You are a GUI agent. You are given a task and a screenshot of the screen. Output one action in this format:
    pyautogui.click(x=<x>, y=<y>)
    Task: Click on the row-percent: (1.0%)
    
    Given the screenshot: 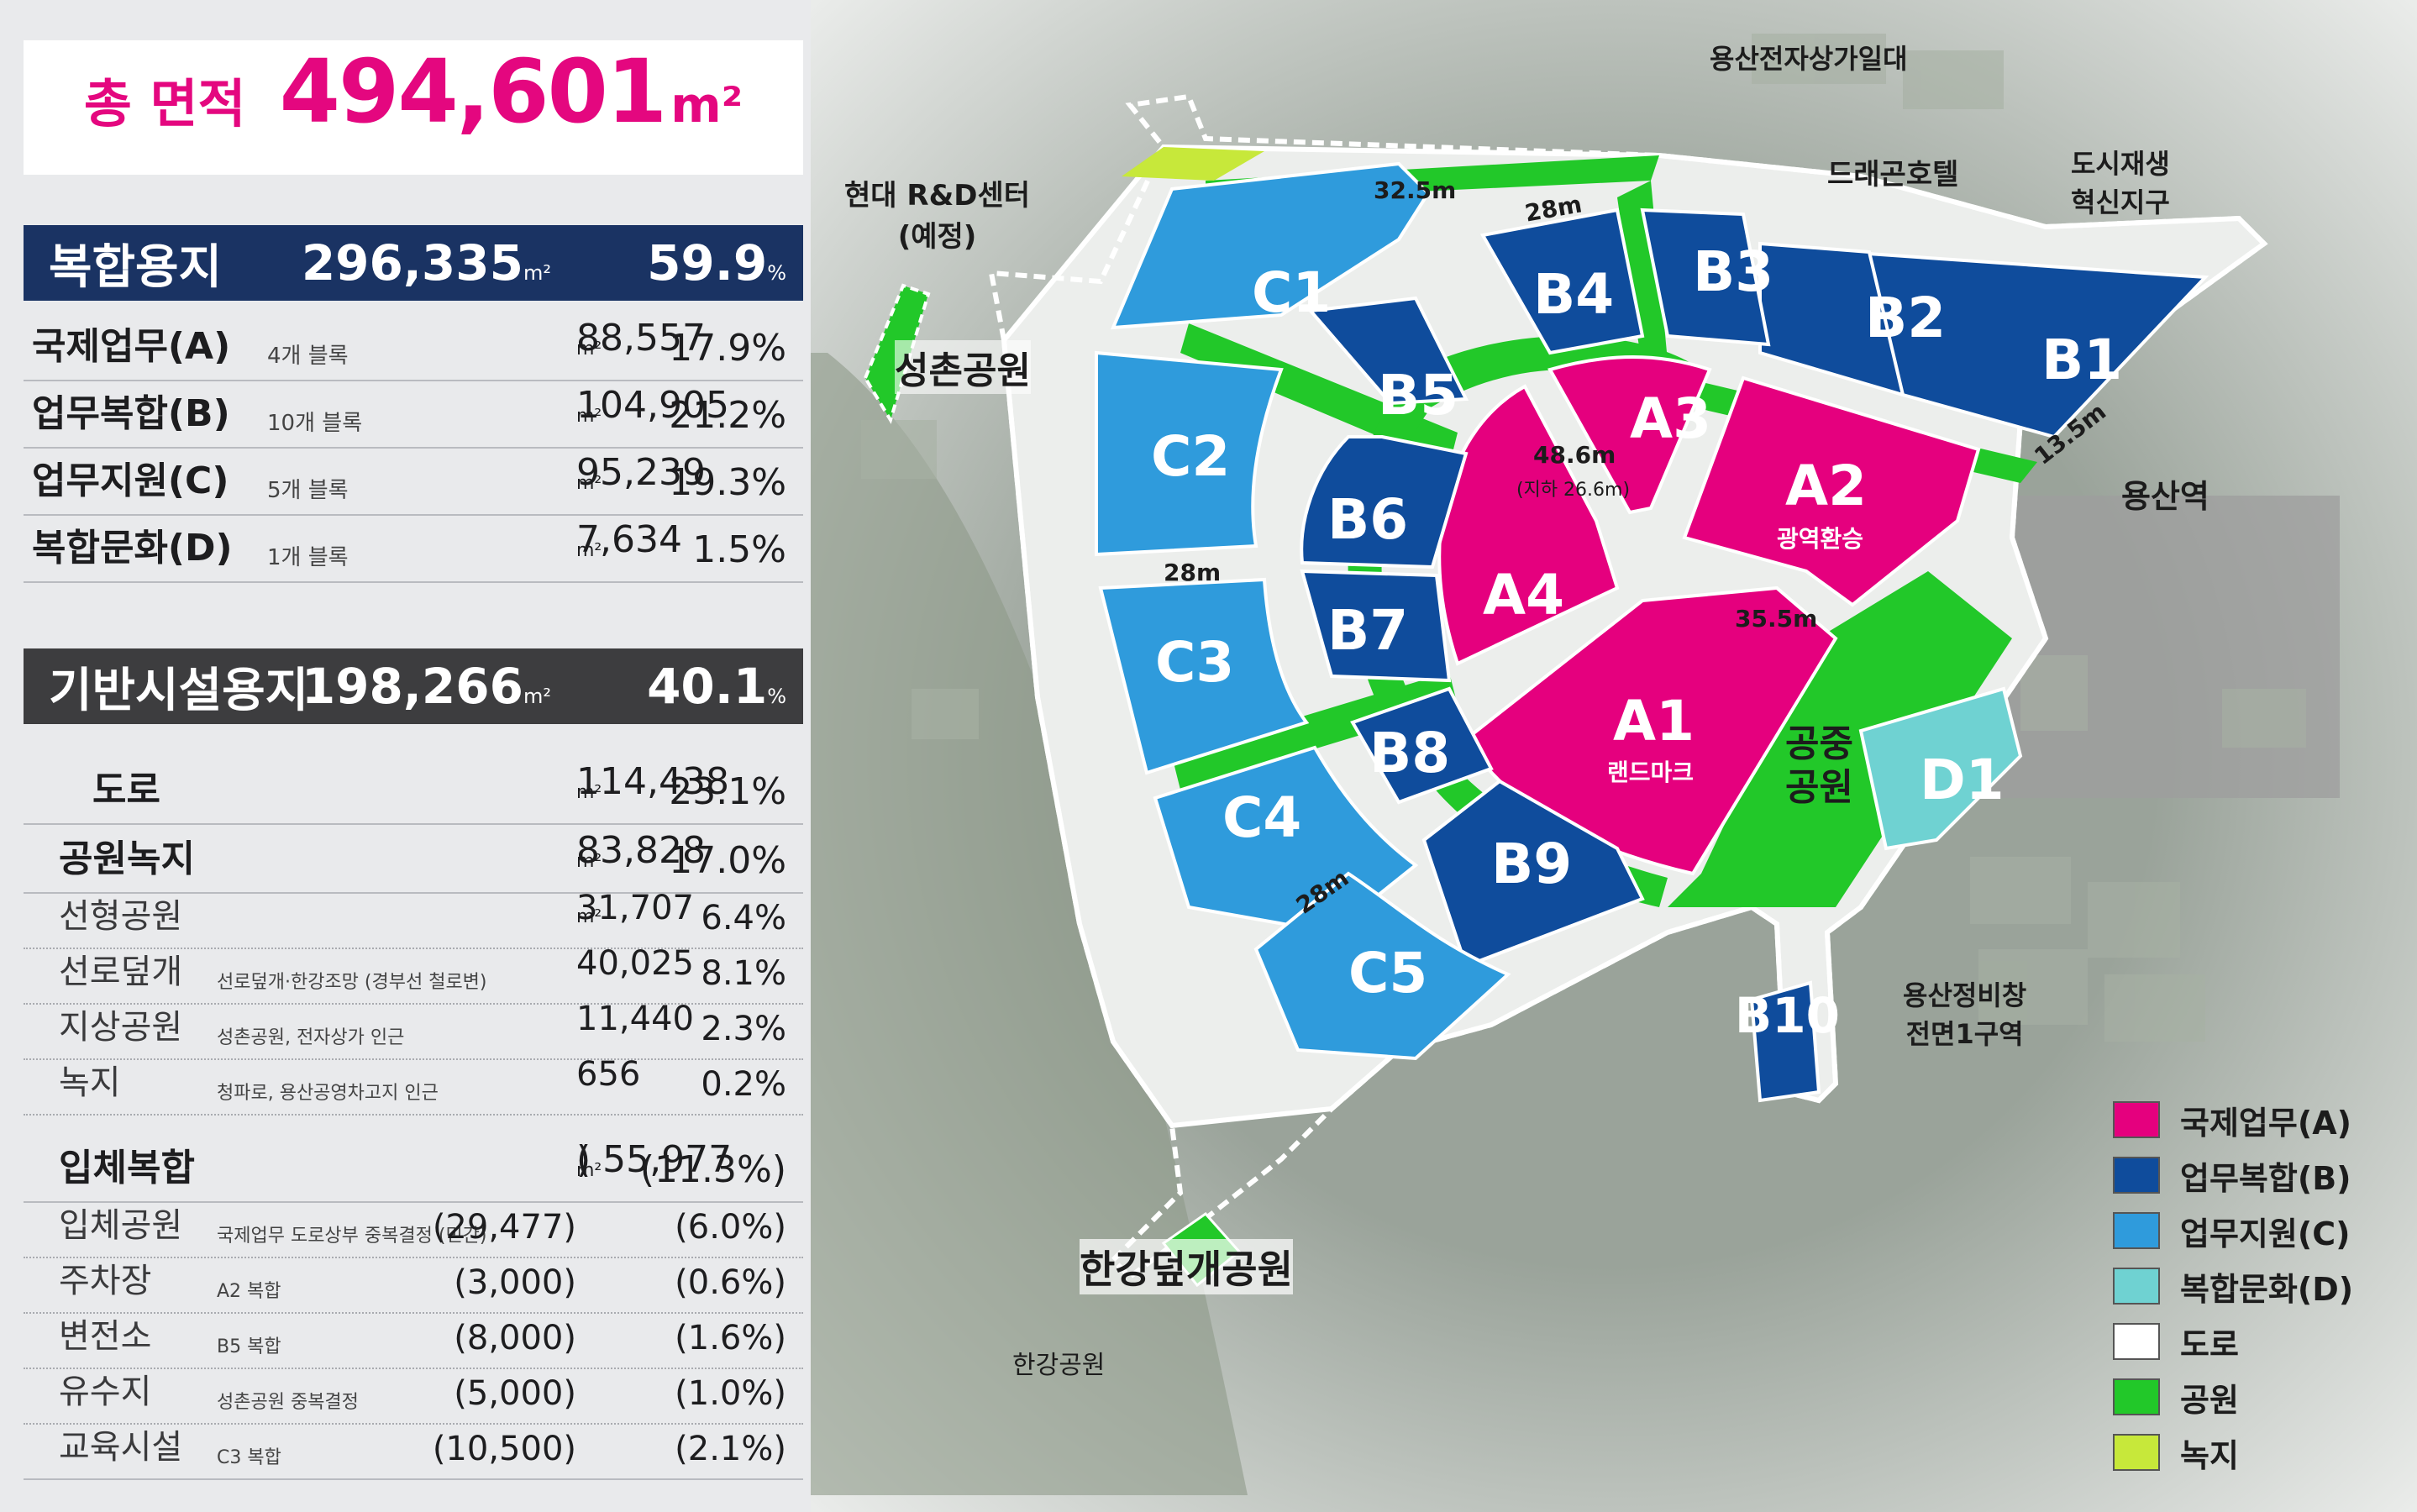 What is the action you would take?
    pyautogui.click(x=730, y=1393)
    